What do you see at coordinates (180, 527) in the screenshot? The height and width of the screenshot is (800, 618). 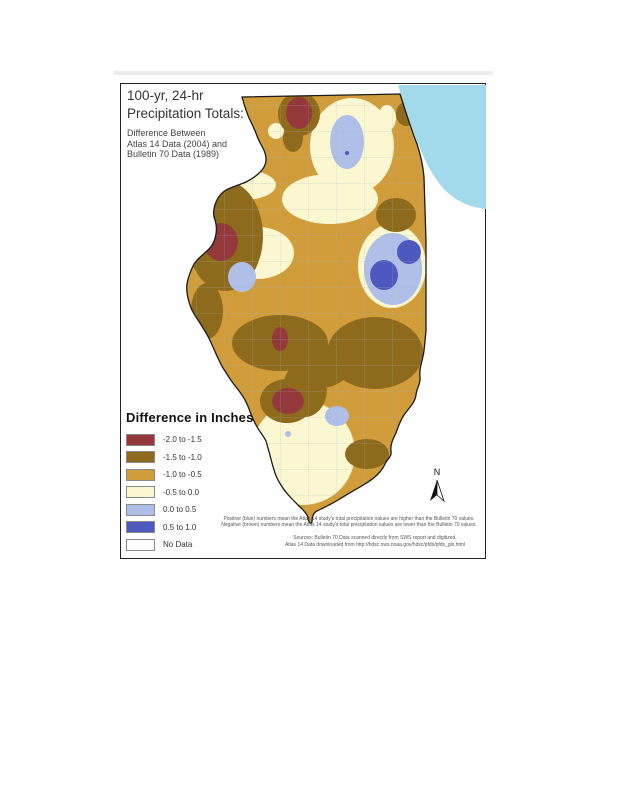 I see `legend-label: 0.5 to 1.0` at bounding box center [180, 527].